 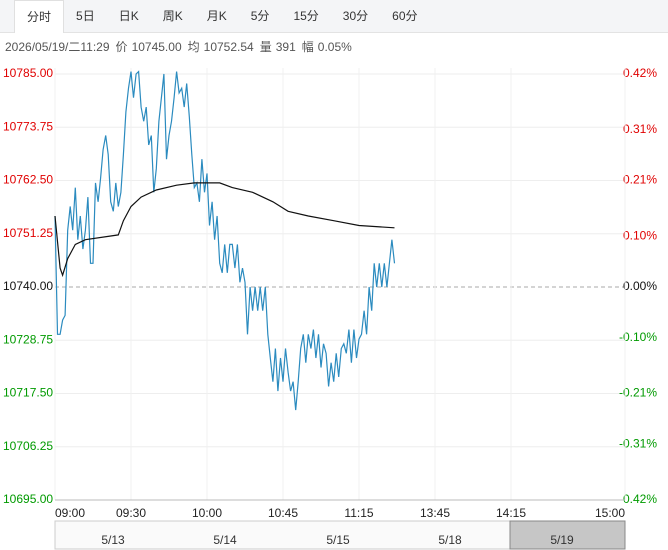 I want to click on y-tick-label: 10740.00, so click(x=28, y=286).